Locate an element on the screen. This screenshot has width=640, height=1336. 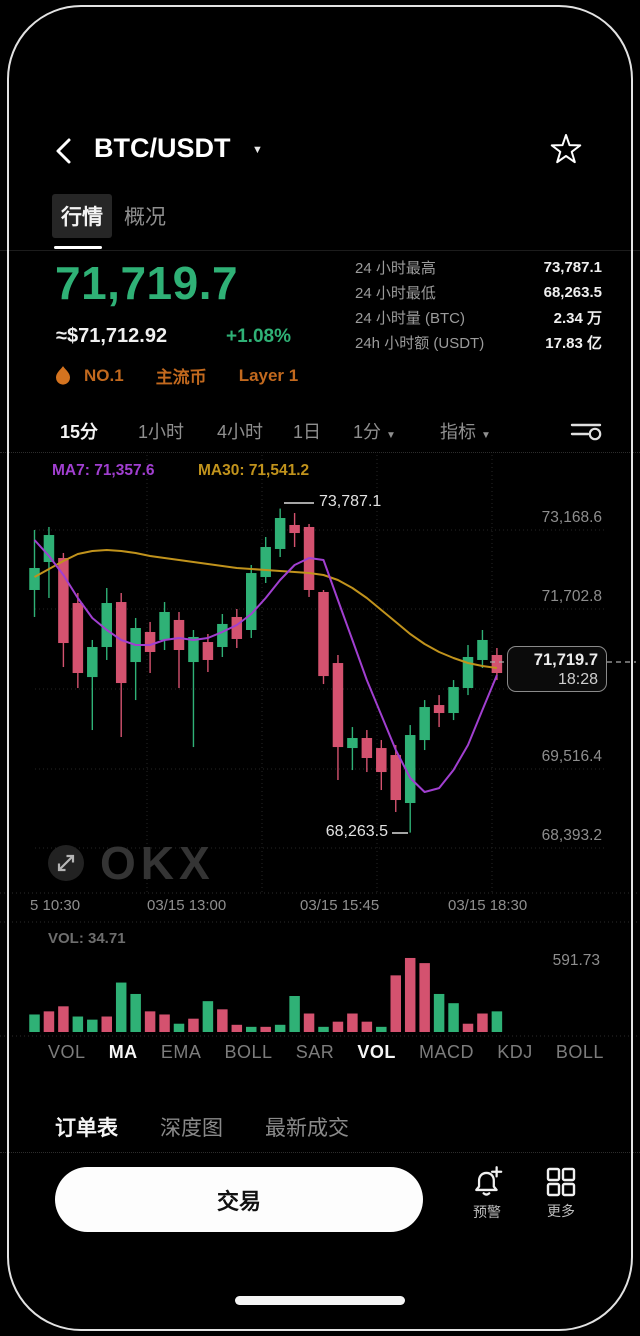
x-axis-label: 03/15 13:00 is located at coordinates (187, 905).